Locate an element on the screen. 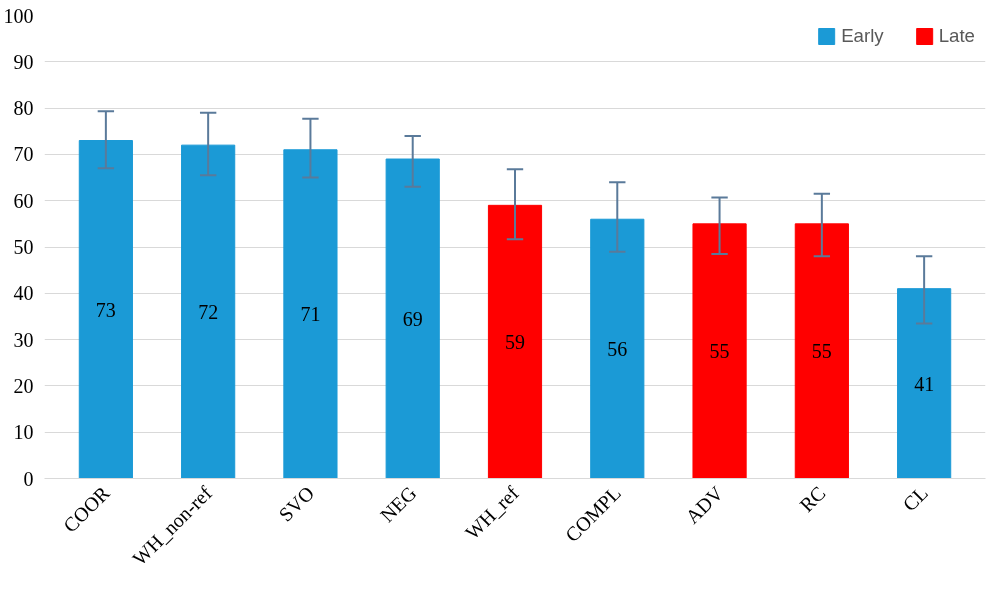 The width and height of the screenshot is (1001, 592). y-tick-label: 20 is located at coordinates (23, 385).